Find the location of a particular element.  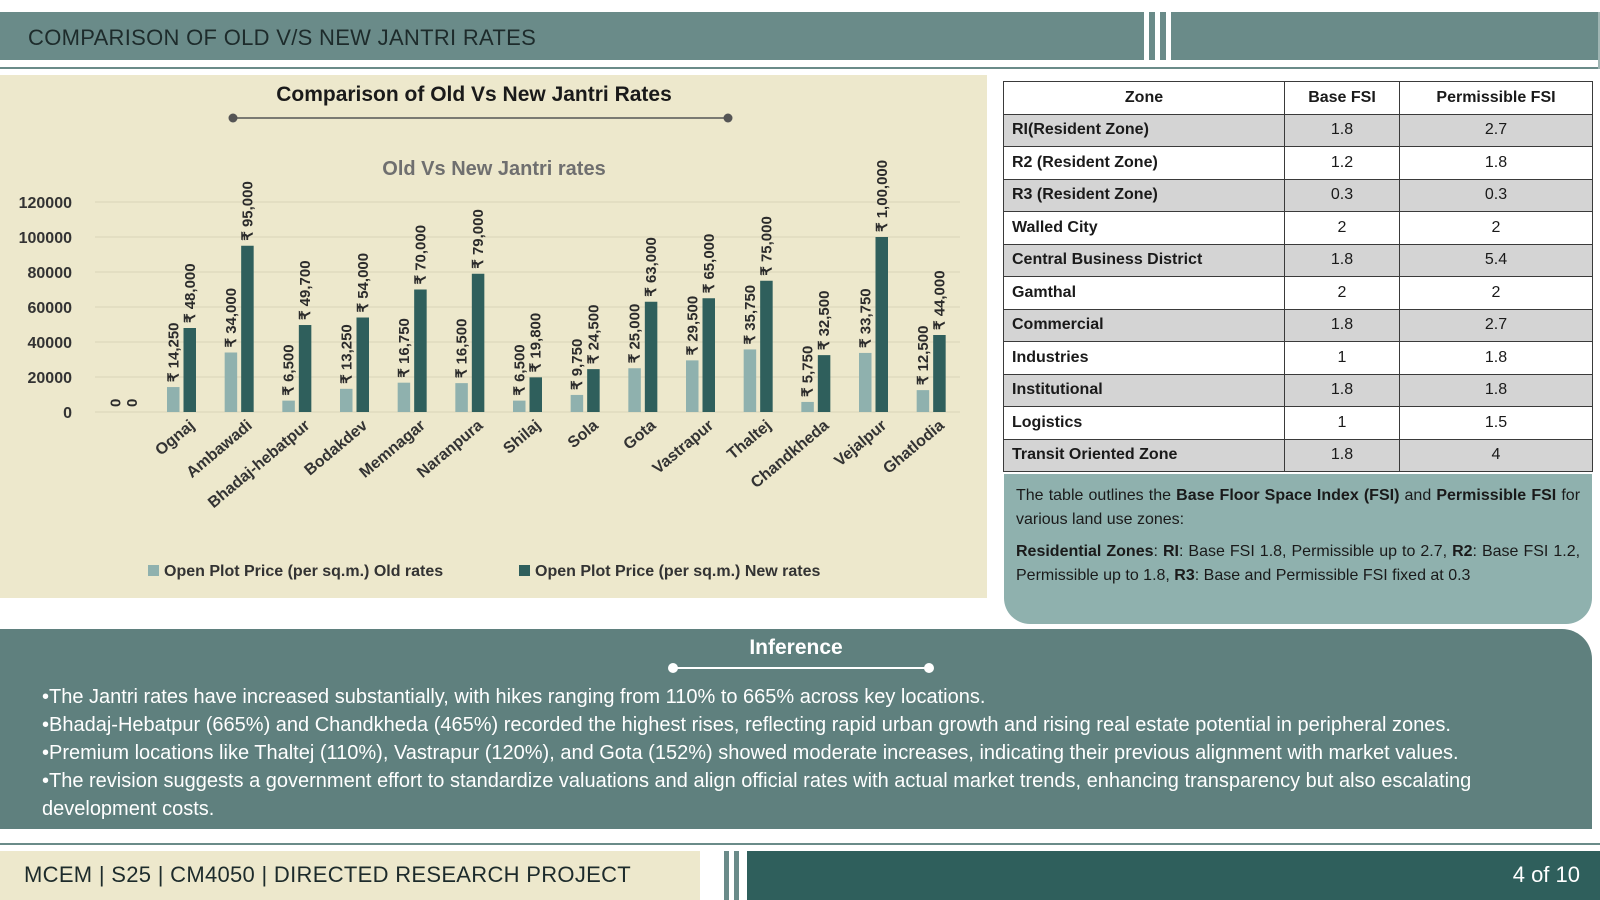

table-row: Institutional 1.8 1.8 is located at coordinates (1298, 390).